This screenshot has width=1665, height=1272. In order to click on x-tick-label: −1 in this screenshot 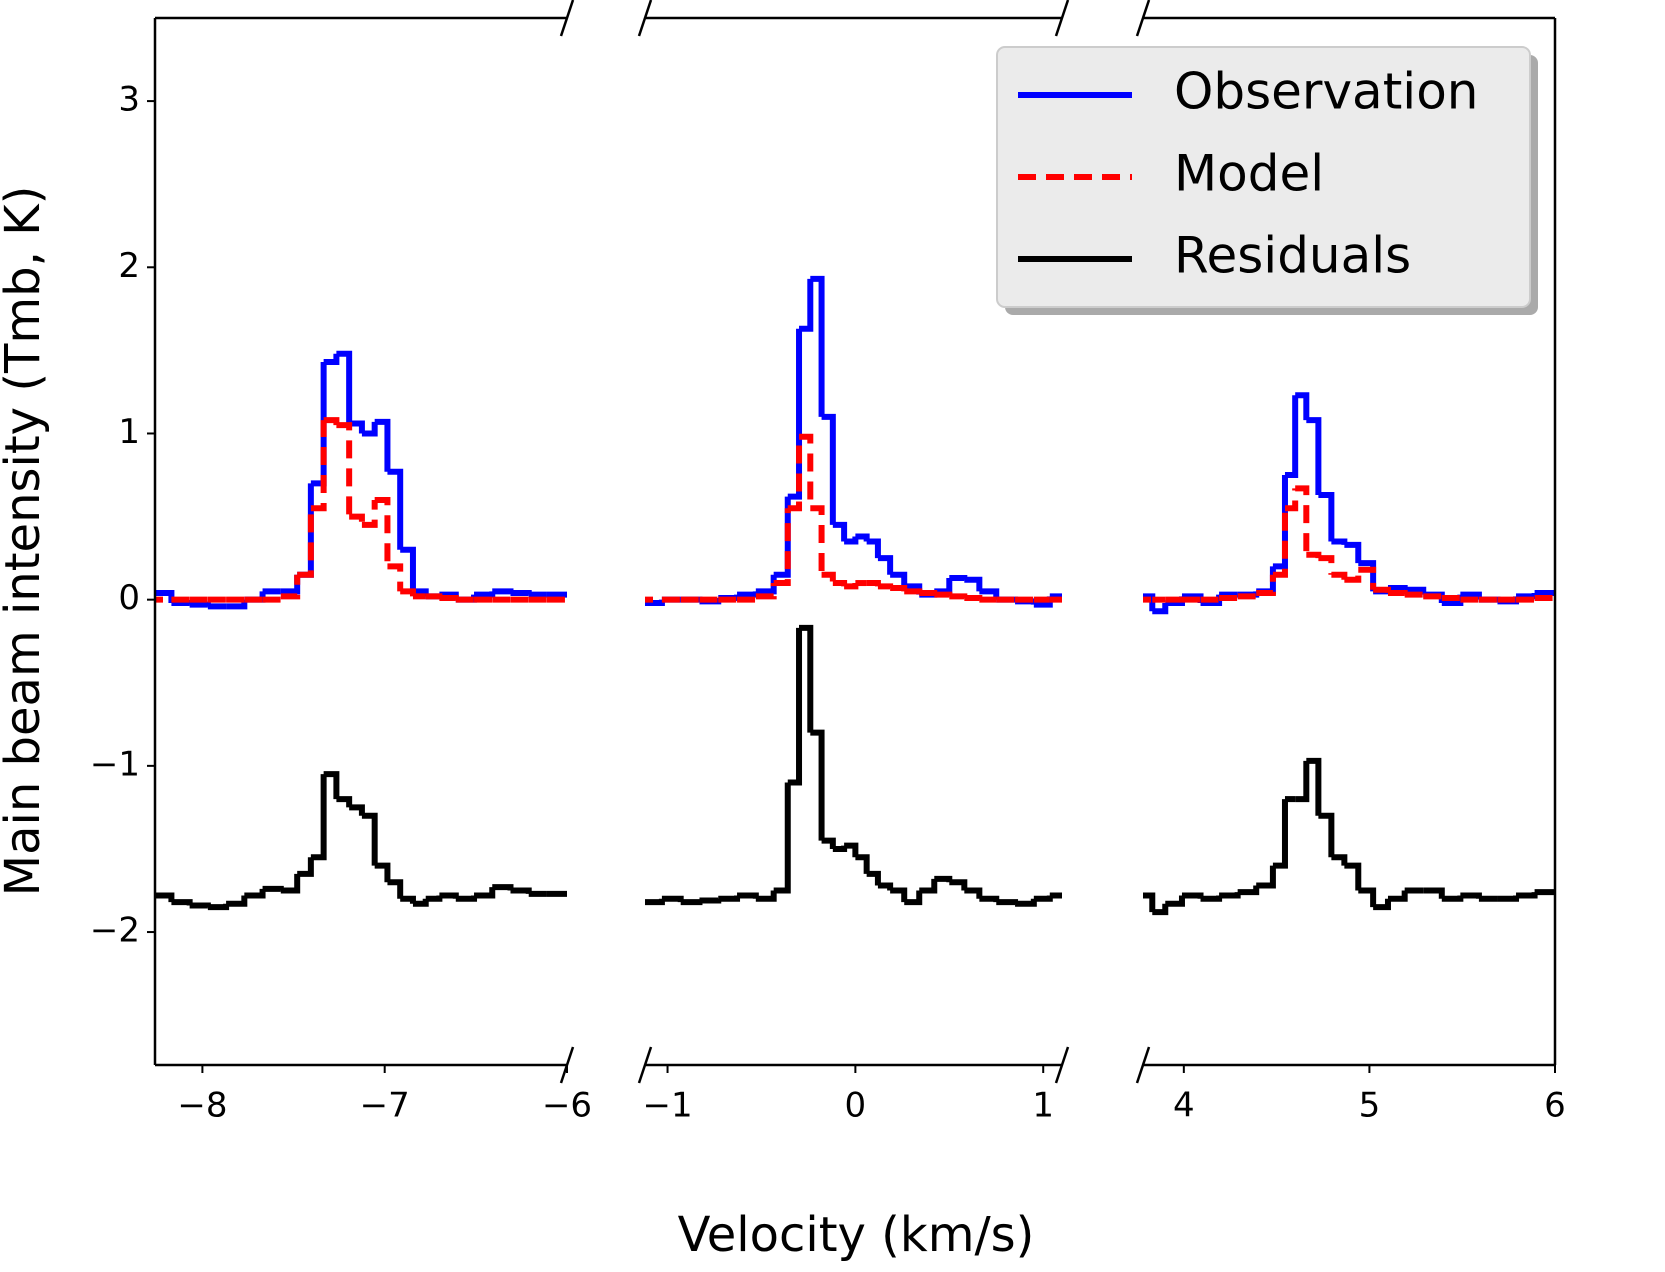, I will do `click(667, 1106)`.